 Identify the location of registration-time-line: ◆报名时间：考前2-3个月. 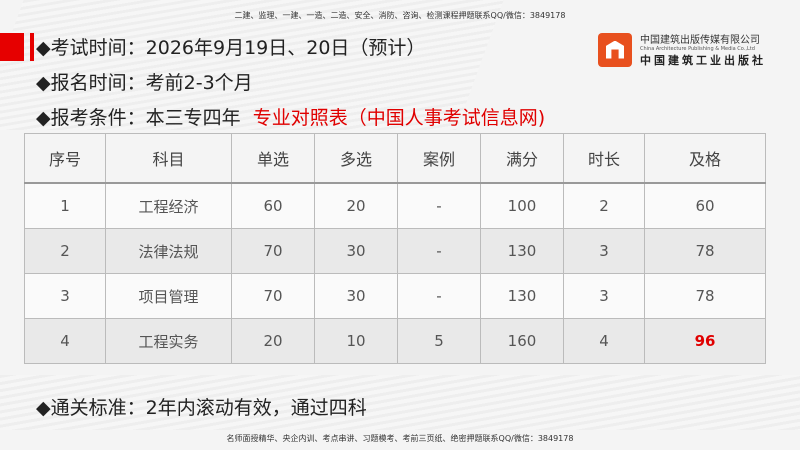
(144, 81).